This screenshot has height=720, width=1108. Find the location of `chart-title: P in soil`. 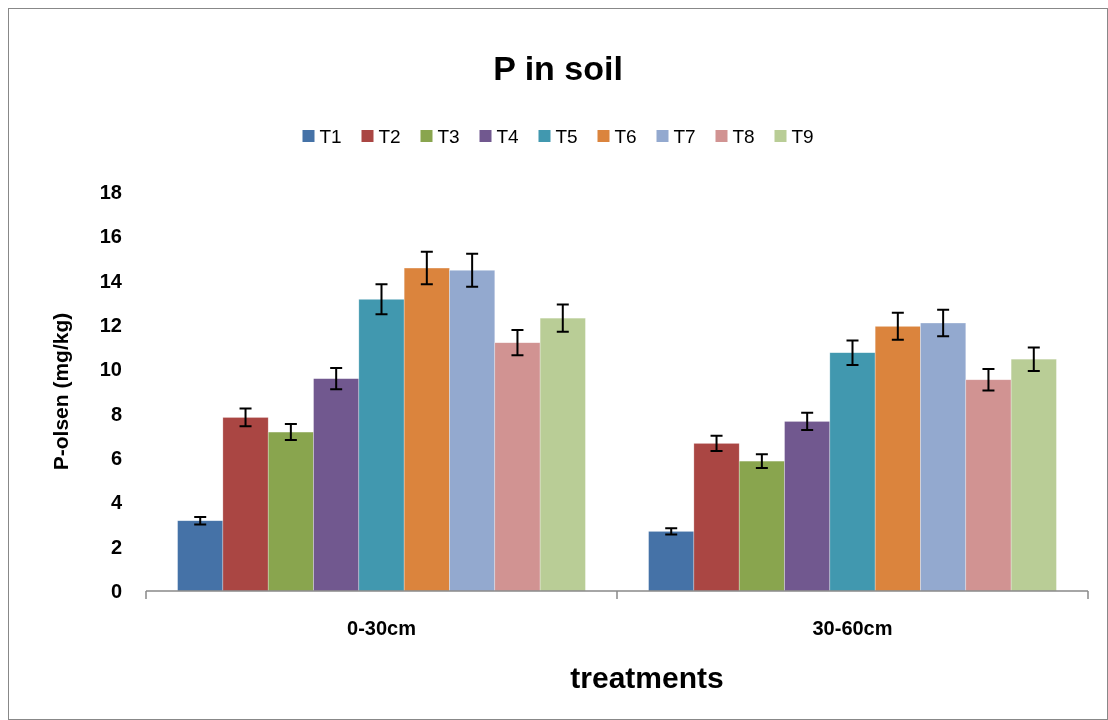

chart-title: P in soil is located at coordinates (558, 68).